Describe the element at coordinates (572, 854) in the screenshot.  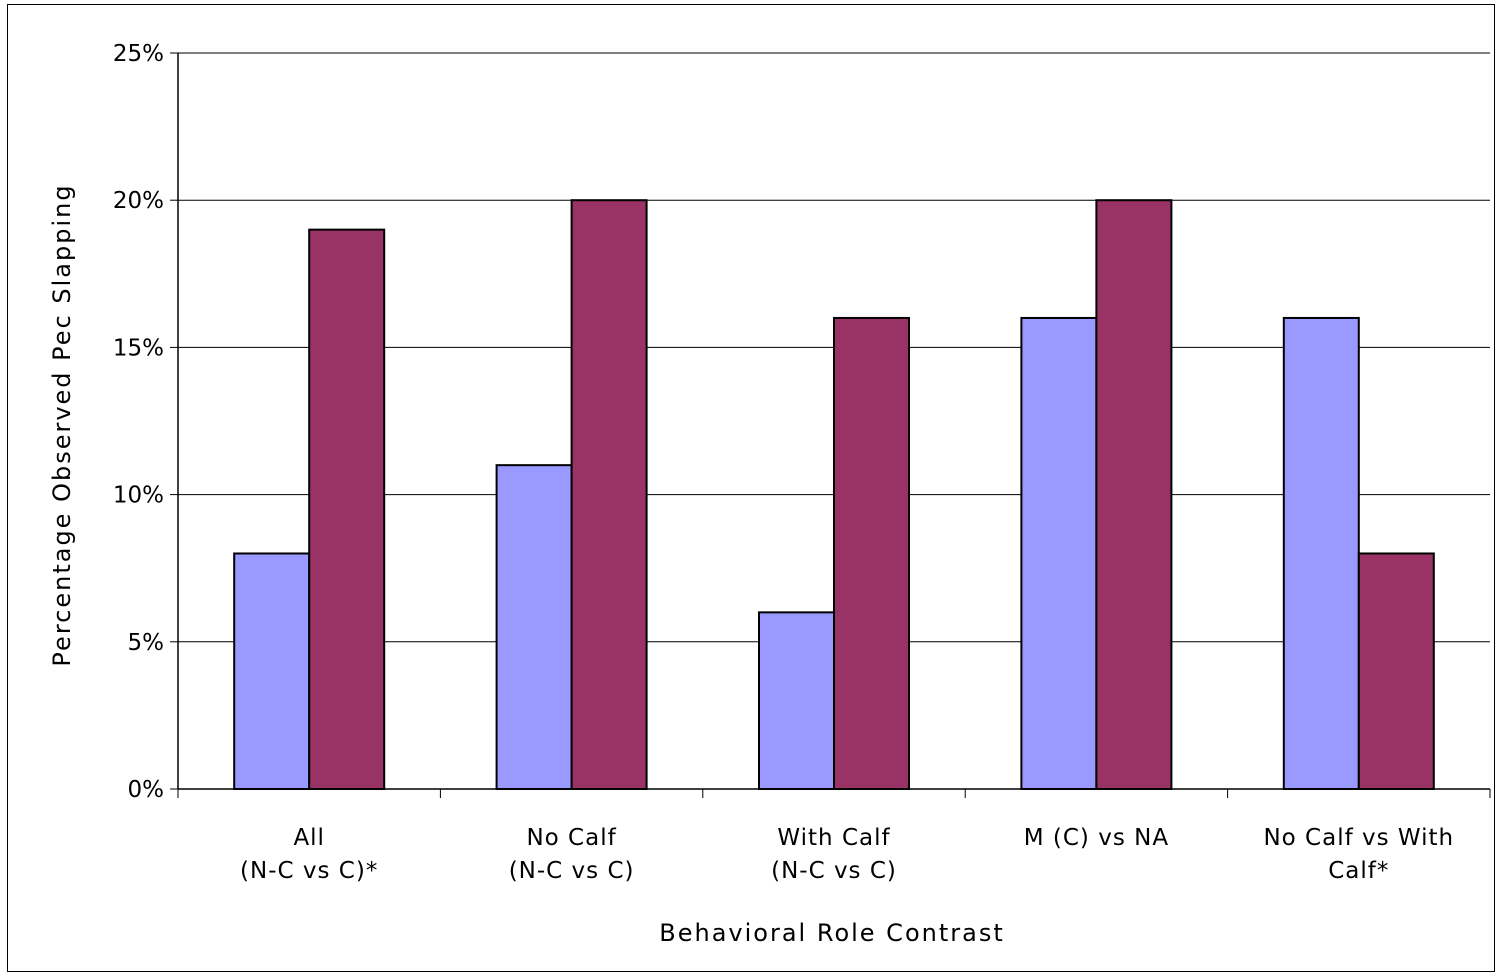
I see `x-tick-label: No Calf (N-C vs C)` at that location.